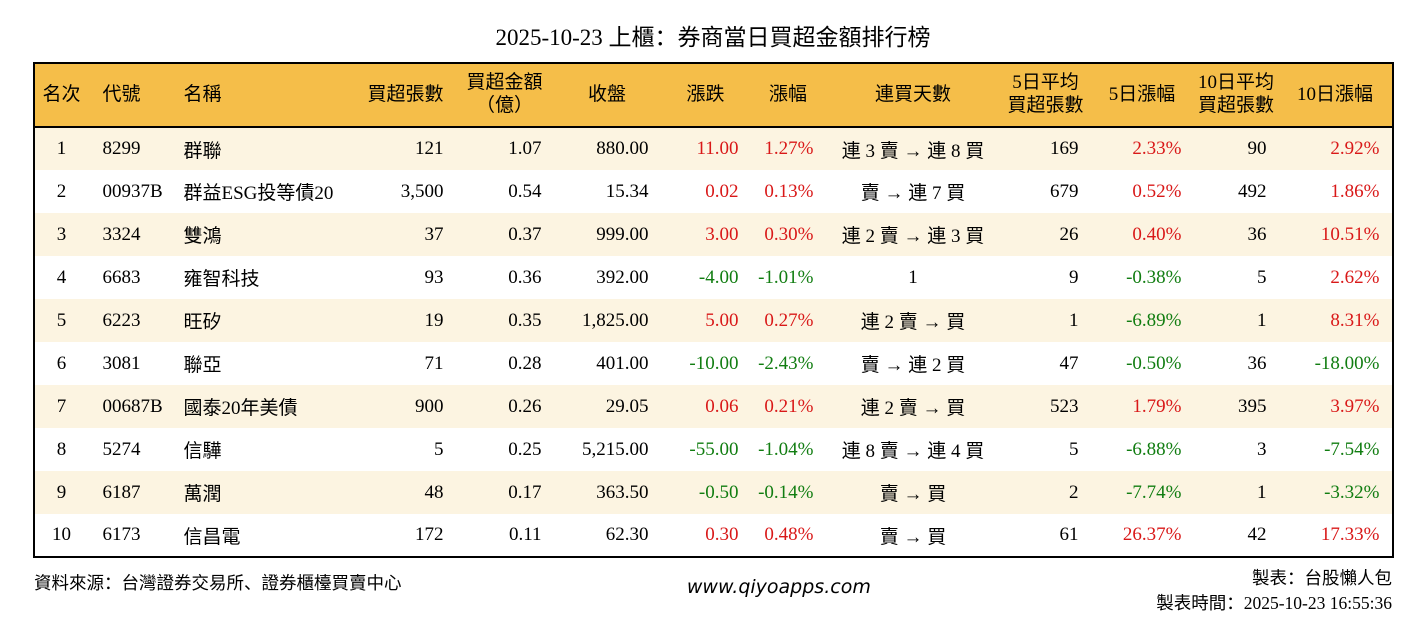  Describe the element at coordinates (1154, 363) in the screenshot. I see `cell-pct5: -0.50%` at that location.